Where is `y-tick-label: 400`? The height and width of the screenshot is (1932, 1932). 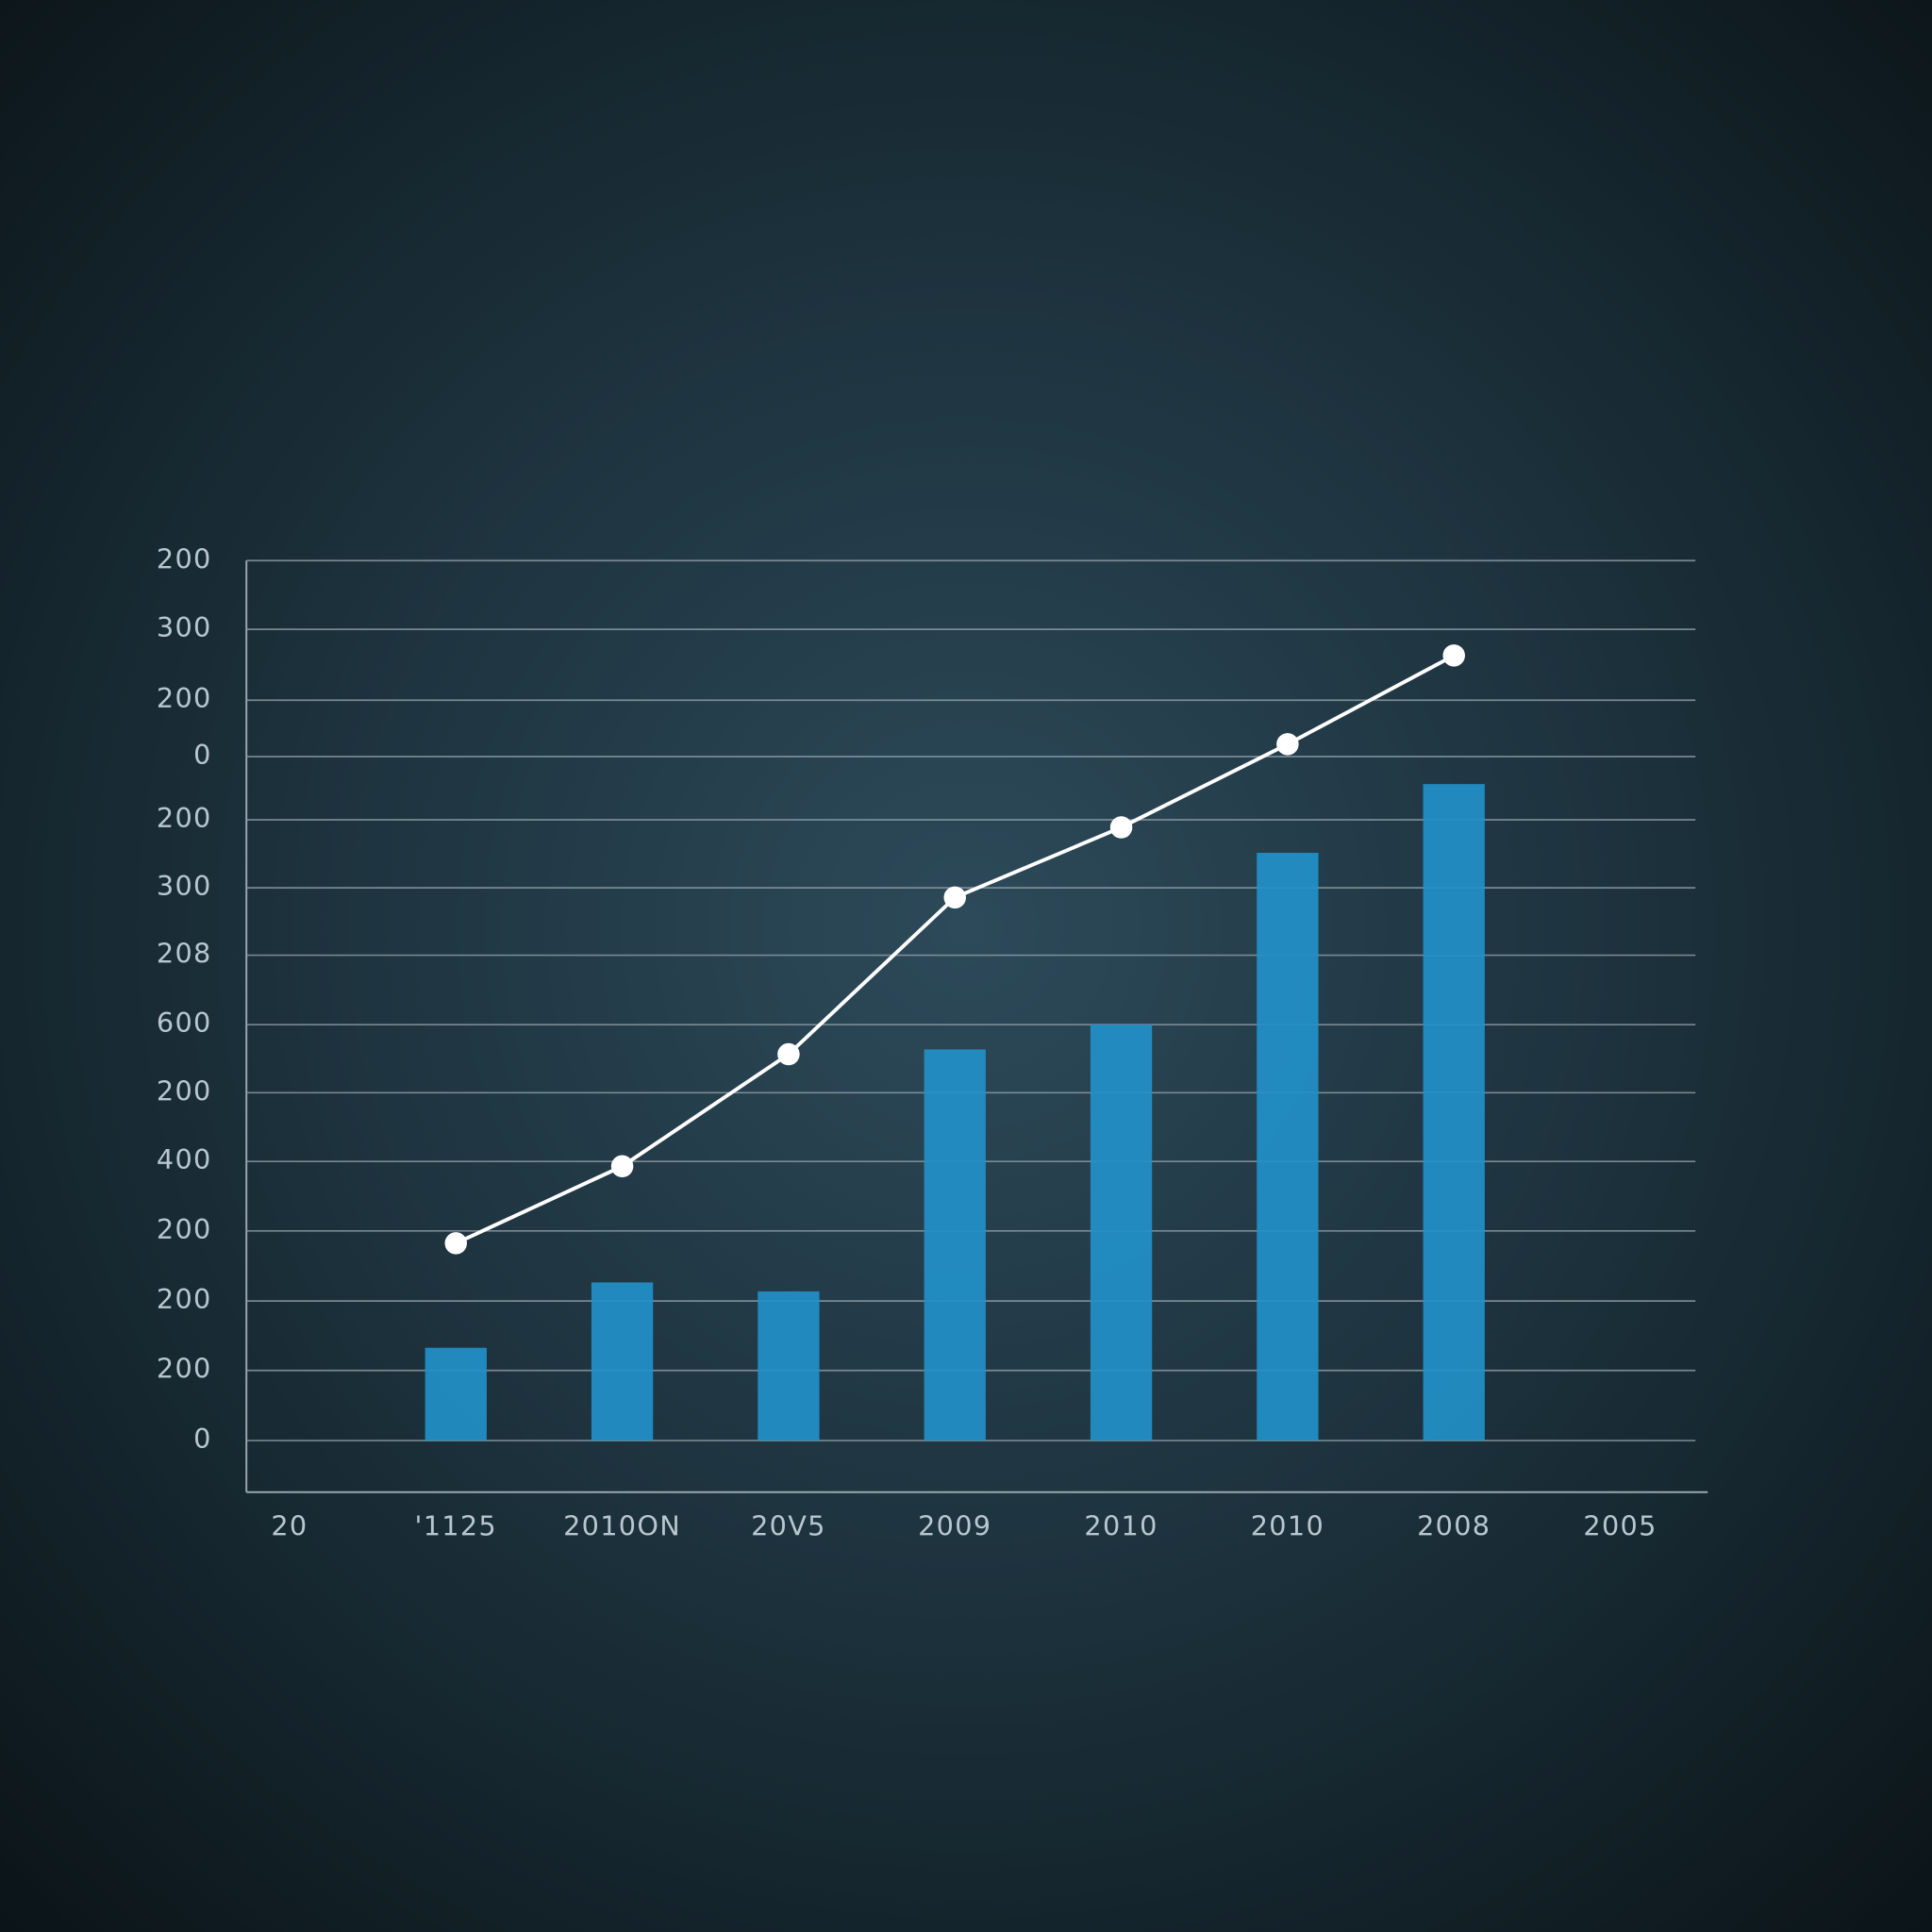 y-tick-label: 400 is located at coordinates (185, 1159).